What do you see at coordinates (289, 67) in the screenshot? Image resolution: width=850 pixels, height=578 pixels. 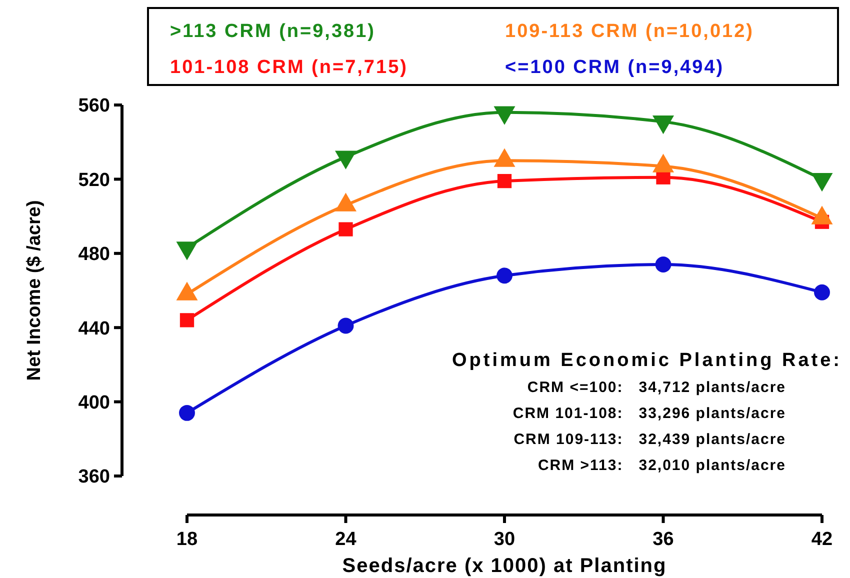 I see `text: 101-108 CRM (n=7,715)` at bounding box center [289, 67].